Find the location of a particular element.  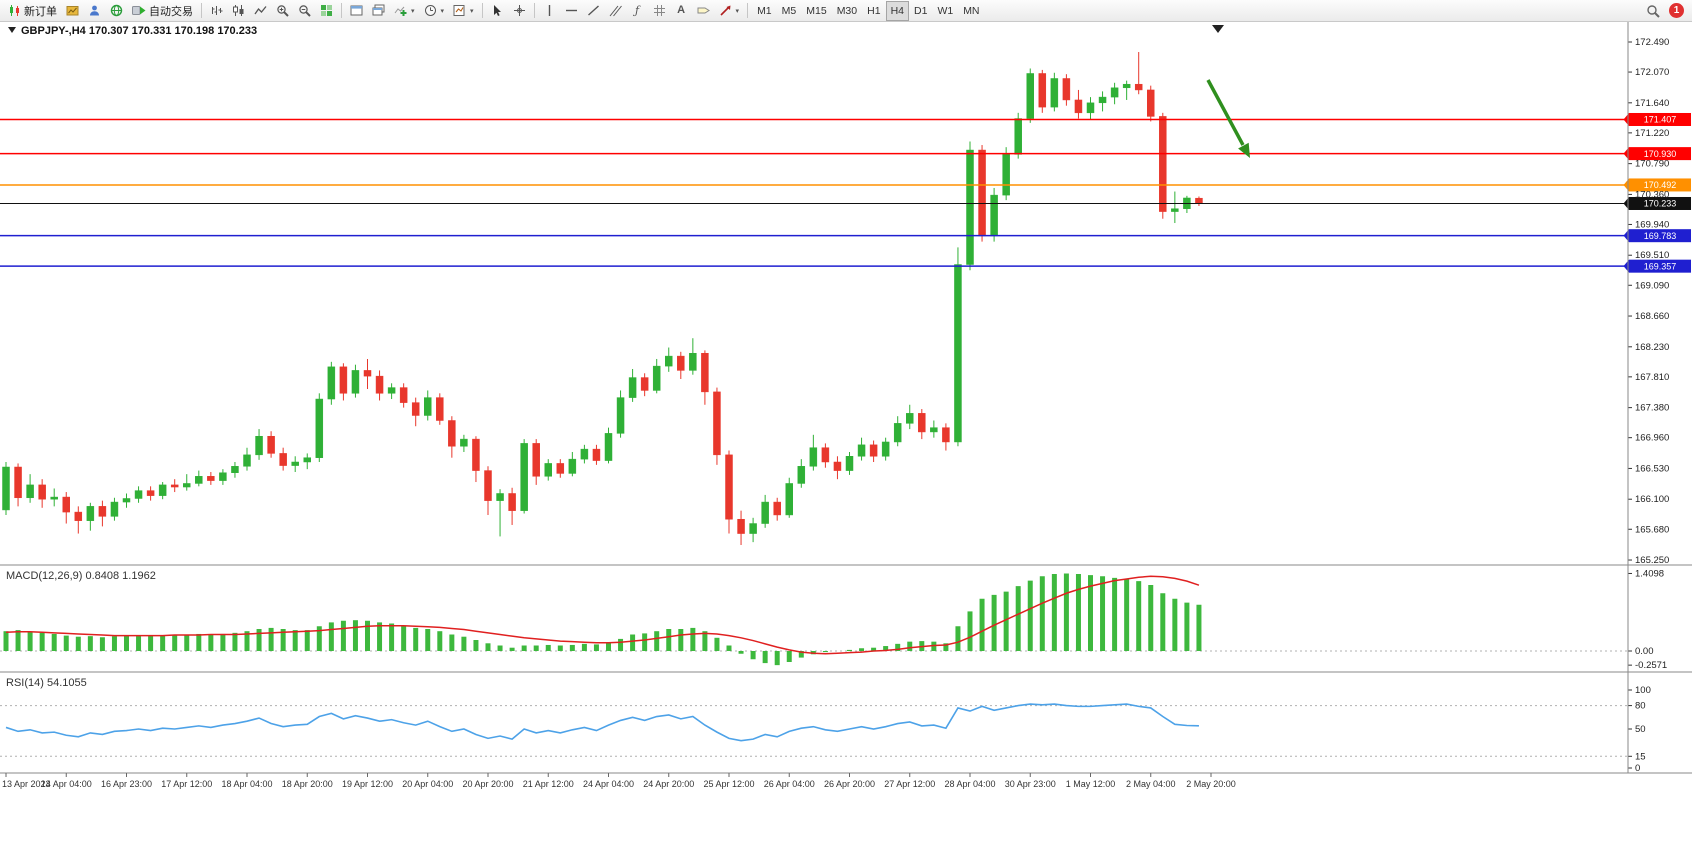

person-icon is located at coordinates (94, 10).